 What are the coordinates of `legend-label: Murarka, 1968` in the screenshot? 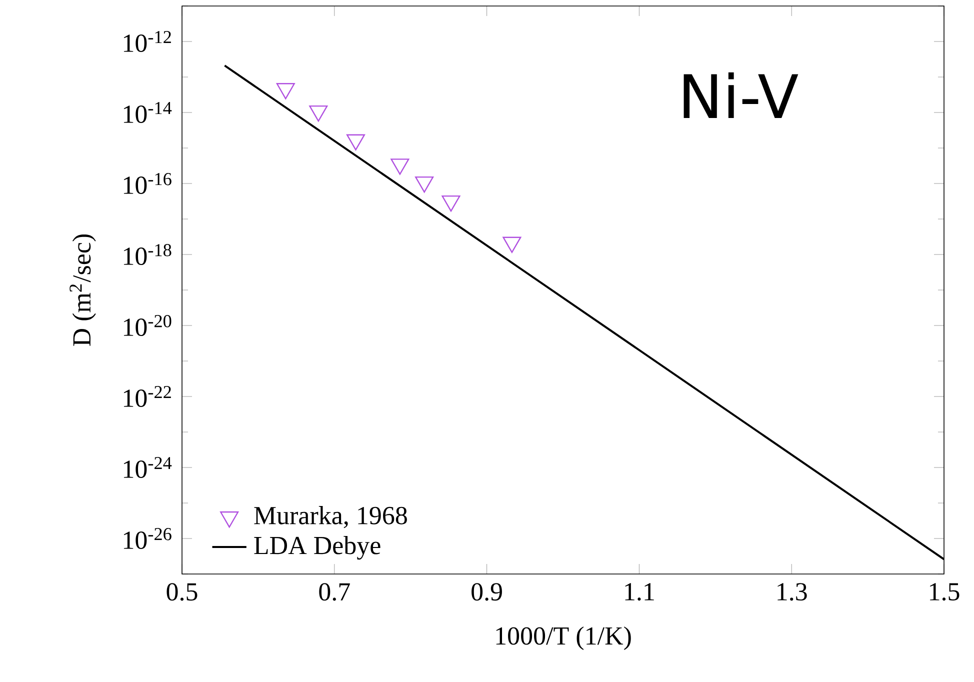 It's located at (330, 517).